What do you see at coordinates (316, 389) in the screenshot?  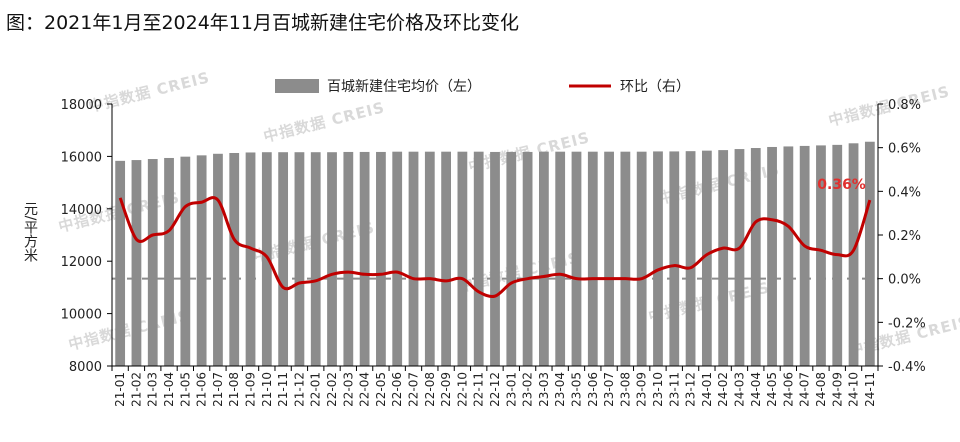 I see `x-tick-label: 22-01` at bounding box center [316, 389].